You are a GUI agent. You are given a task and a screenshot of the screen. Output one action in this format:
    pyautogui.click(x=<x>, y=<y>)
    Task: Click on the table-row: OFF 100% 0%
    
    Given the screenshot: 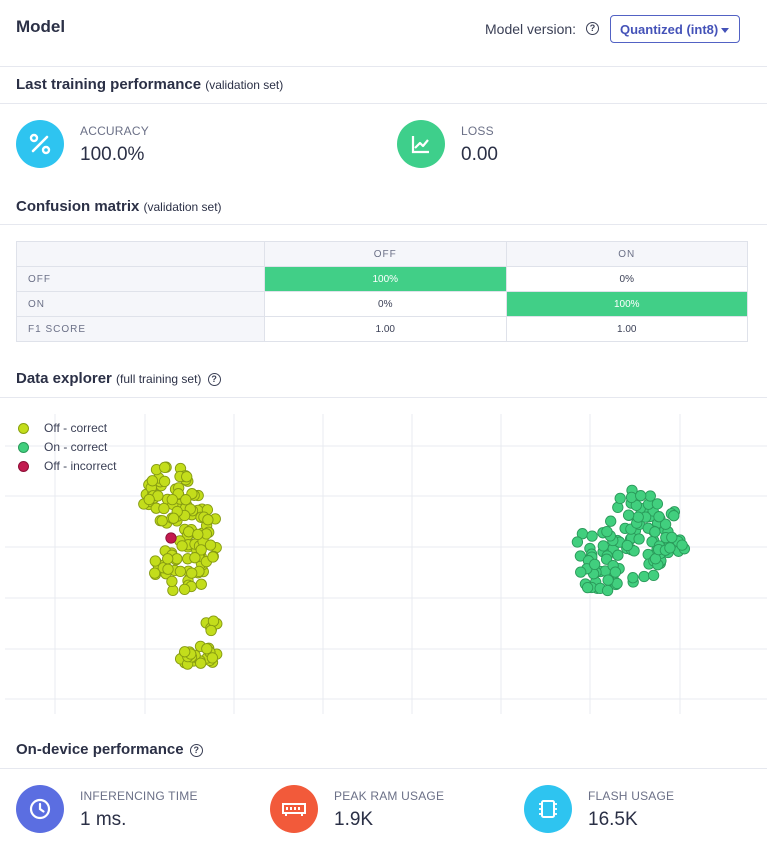 What is the action you would take?
    pyautogui.click(x=382, y=279)
    